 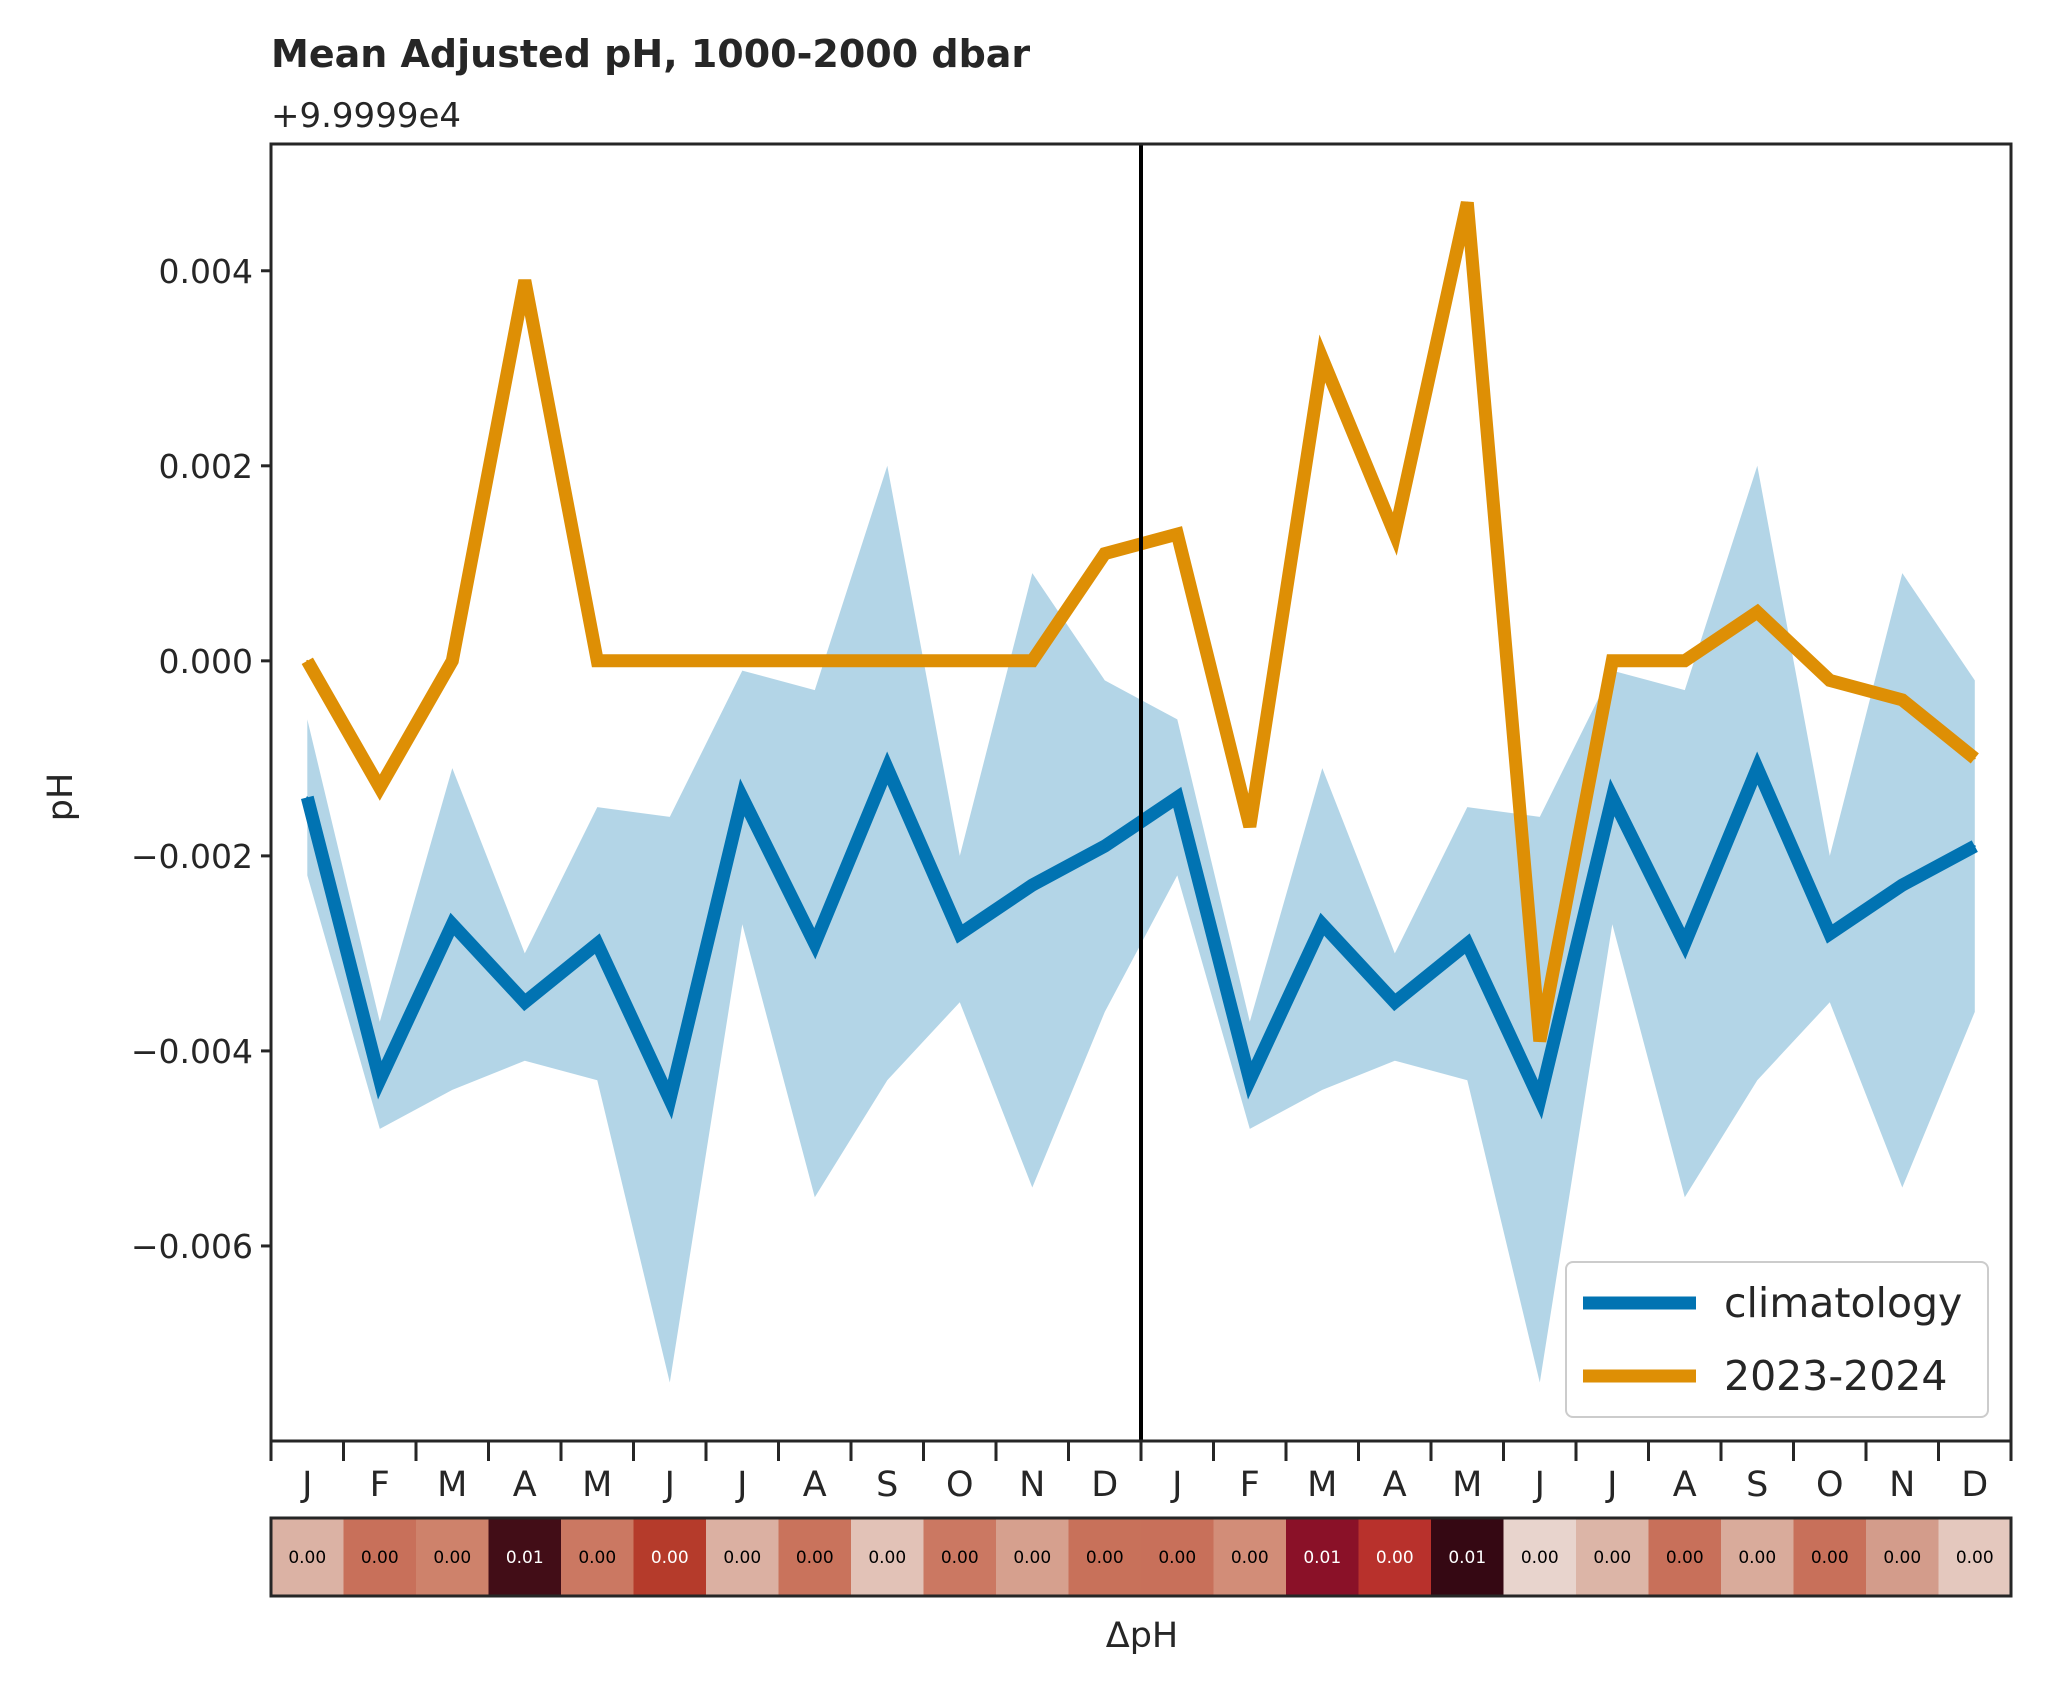 What do you see at coordinates (61, 797) in the screenshot?
I see `y-axis-label: pH` at bounding box center [61, 797].